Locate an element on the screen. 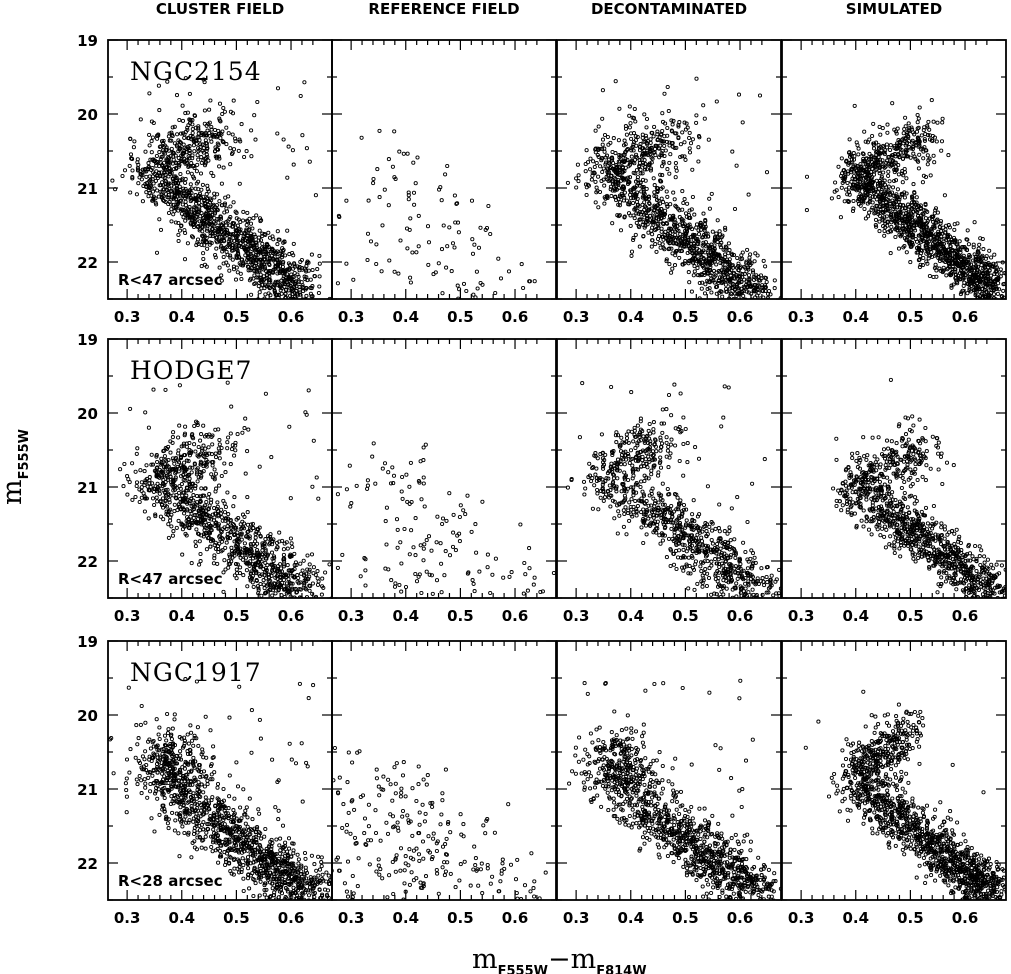  column-title: DECONTAMINATED is located at coordinates (669, 9).